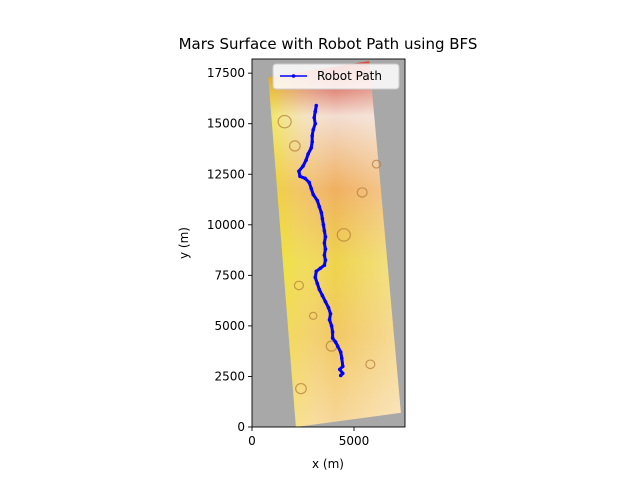  I want to click on legend-marker-icon, so click(293, 76).